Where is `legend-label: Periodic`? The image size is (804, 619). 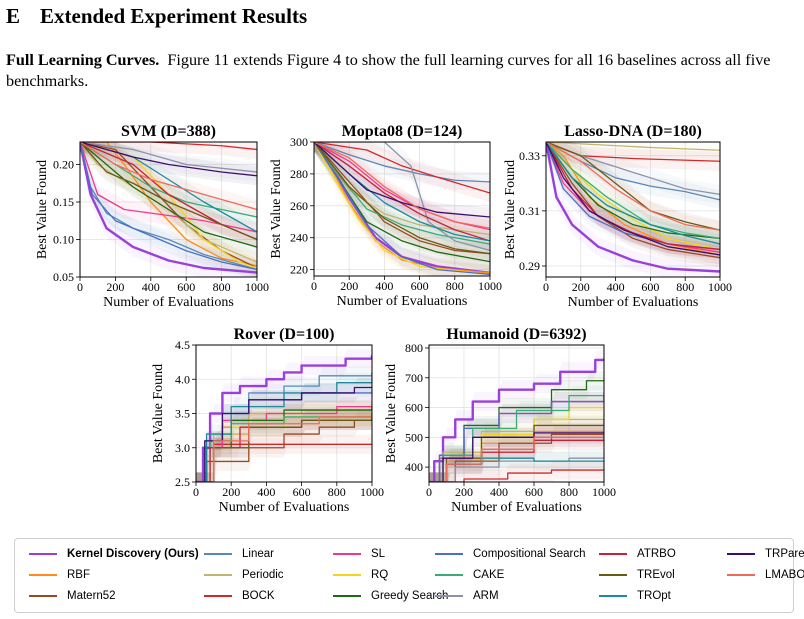
legend-label: Periodic is located at coordinates (263, 575).